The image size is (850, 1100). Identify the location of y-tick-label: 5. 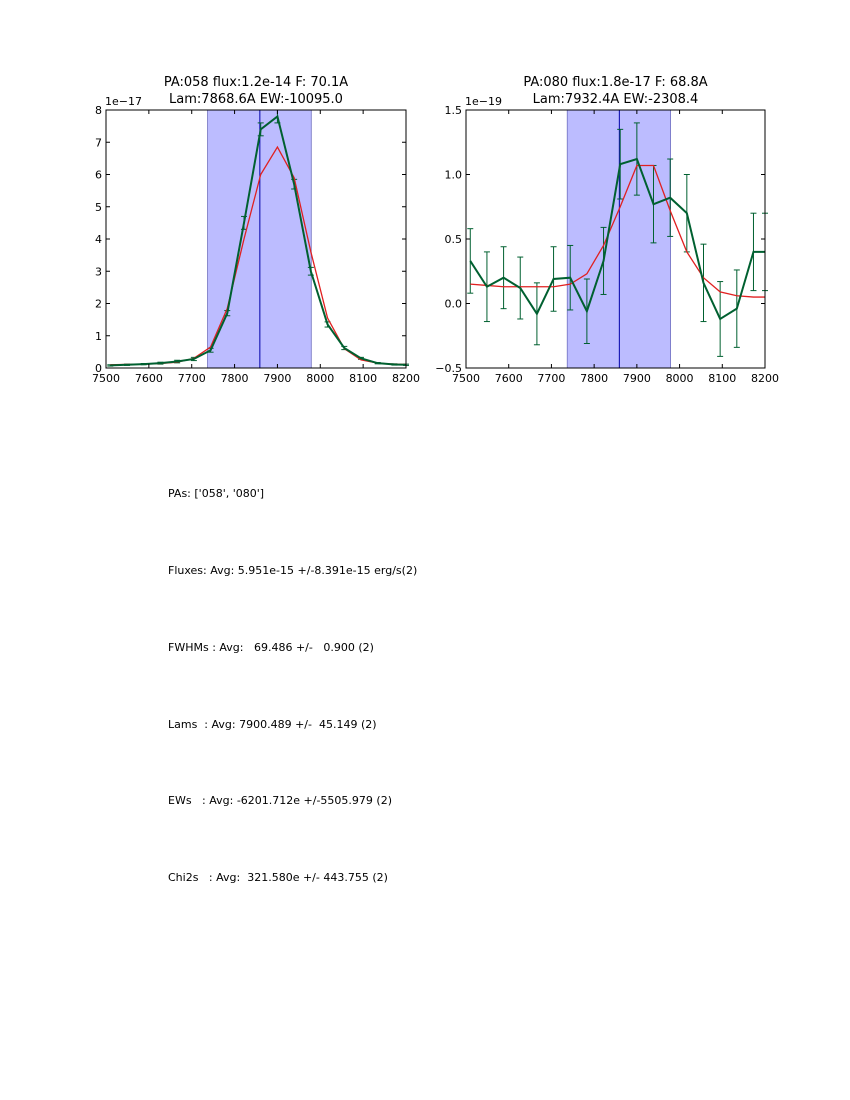
(98, 207).